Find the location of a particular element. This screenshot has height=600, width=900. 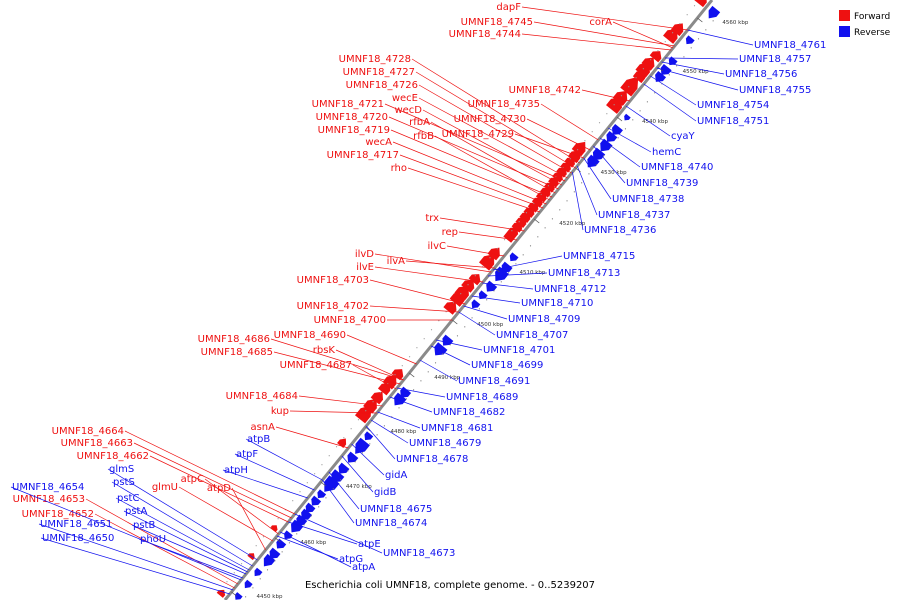

forward-gene-label: UMNF18_4686 is located at coordinates (234, 339).